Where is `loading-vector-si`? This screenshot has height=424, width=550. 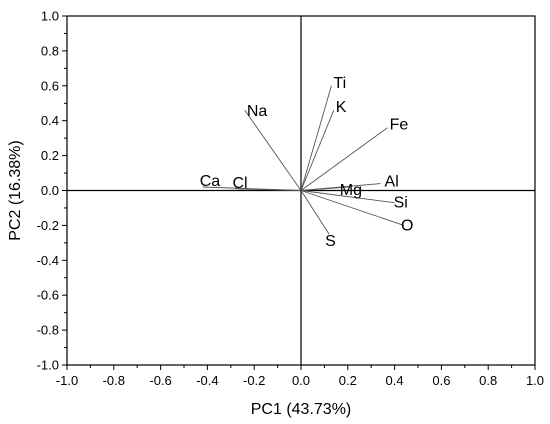 loading-vector-si is located at coordinates (347, 197).